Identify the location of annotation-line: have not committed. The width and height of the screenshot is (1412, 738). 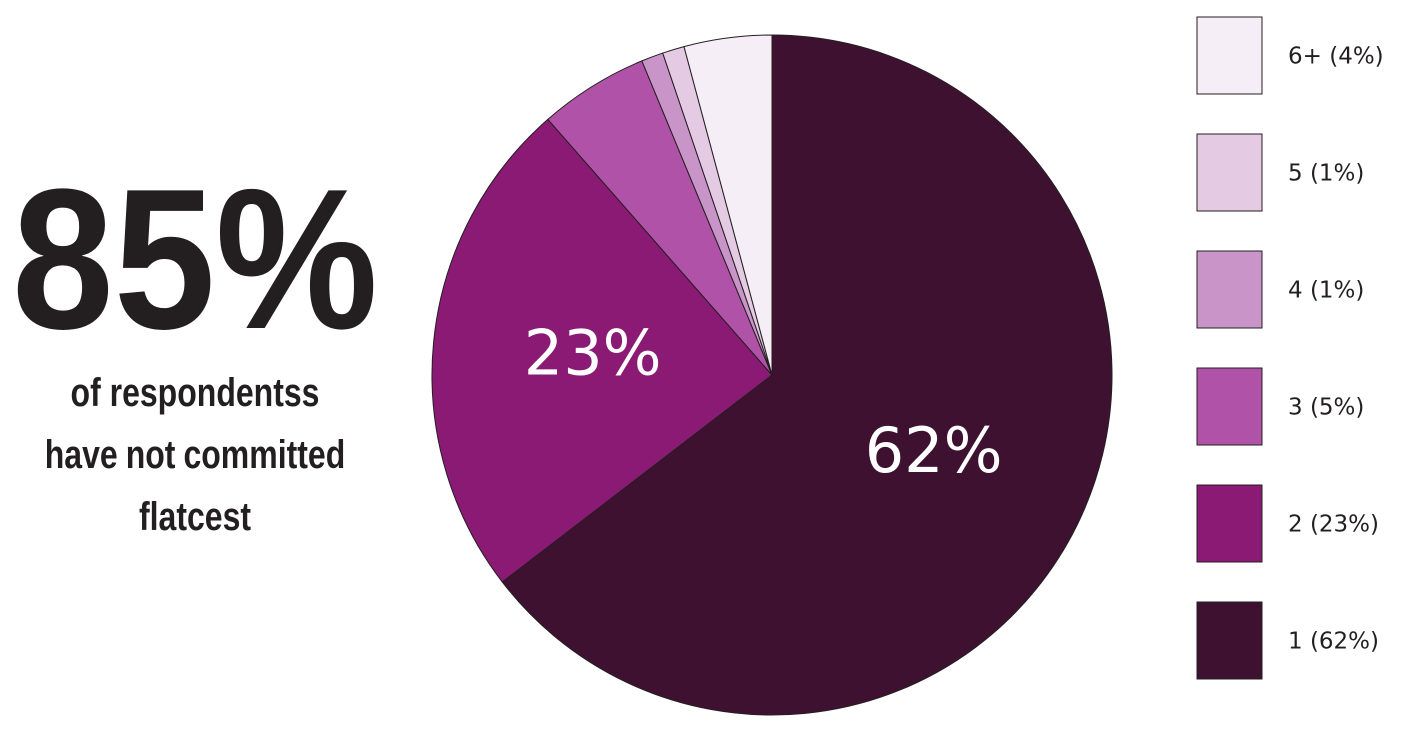
(195, 454).